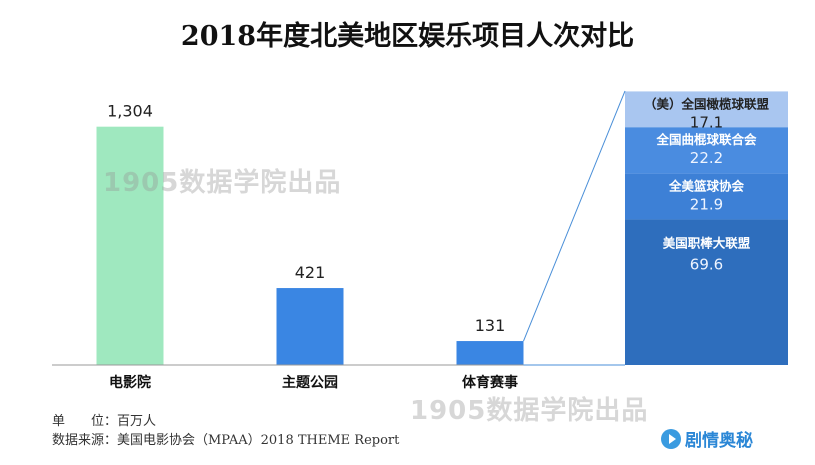  Describe the element at coordinates (707, 103) in the screenshot. I see `segment-name-label: （美）全国橄榄球联盟` at that location.